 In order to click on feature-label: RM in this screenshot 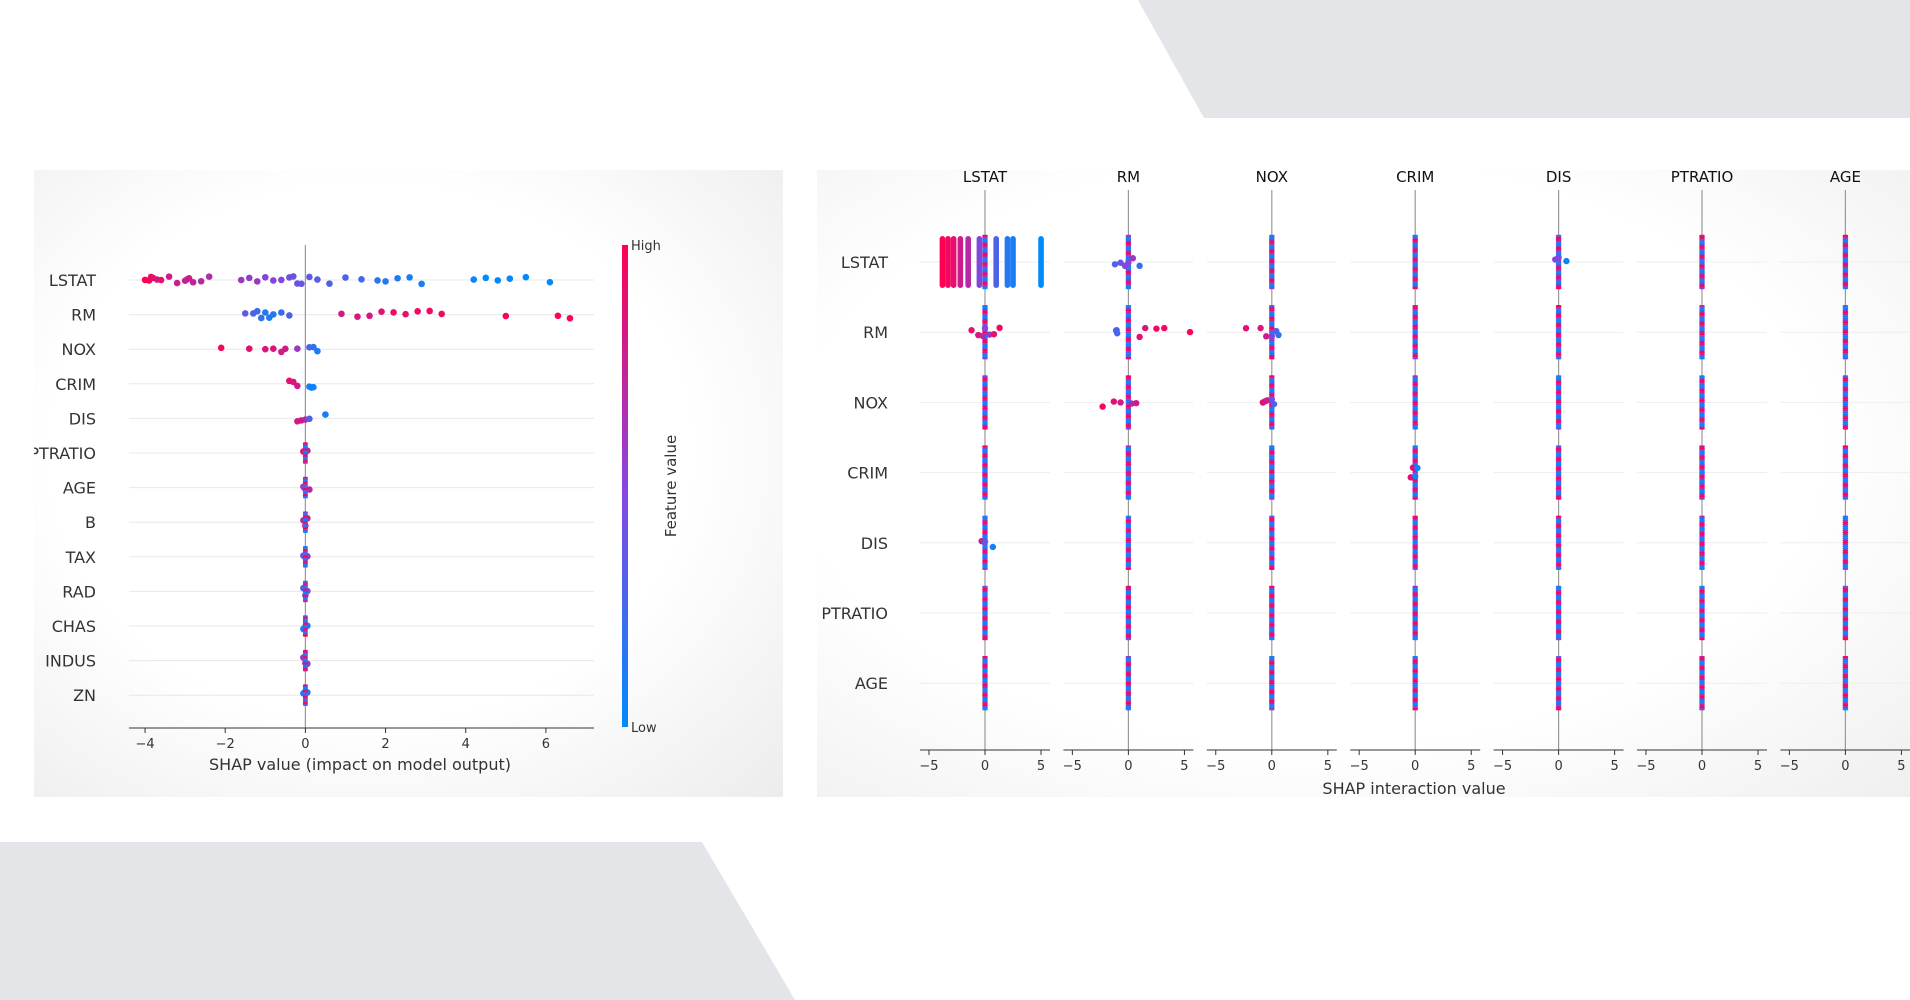, I will do `click(83, 315)`.